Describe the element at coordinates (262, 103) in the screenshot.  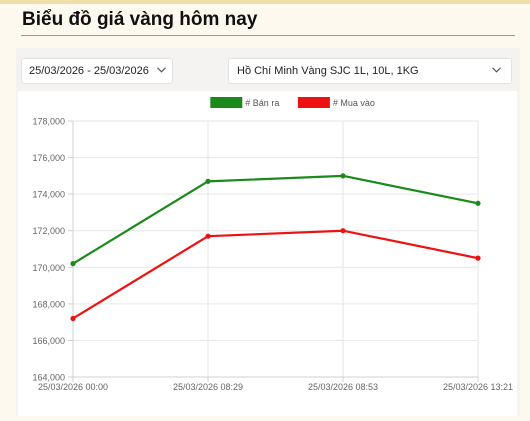
I see `legend-label: # Bán ra` at that location.